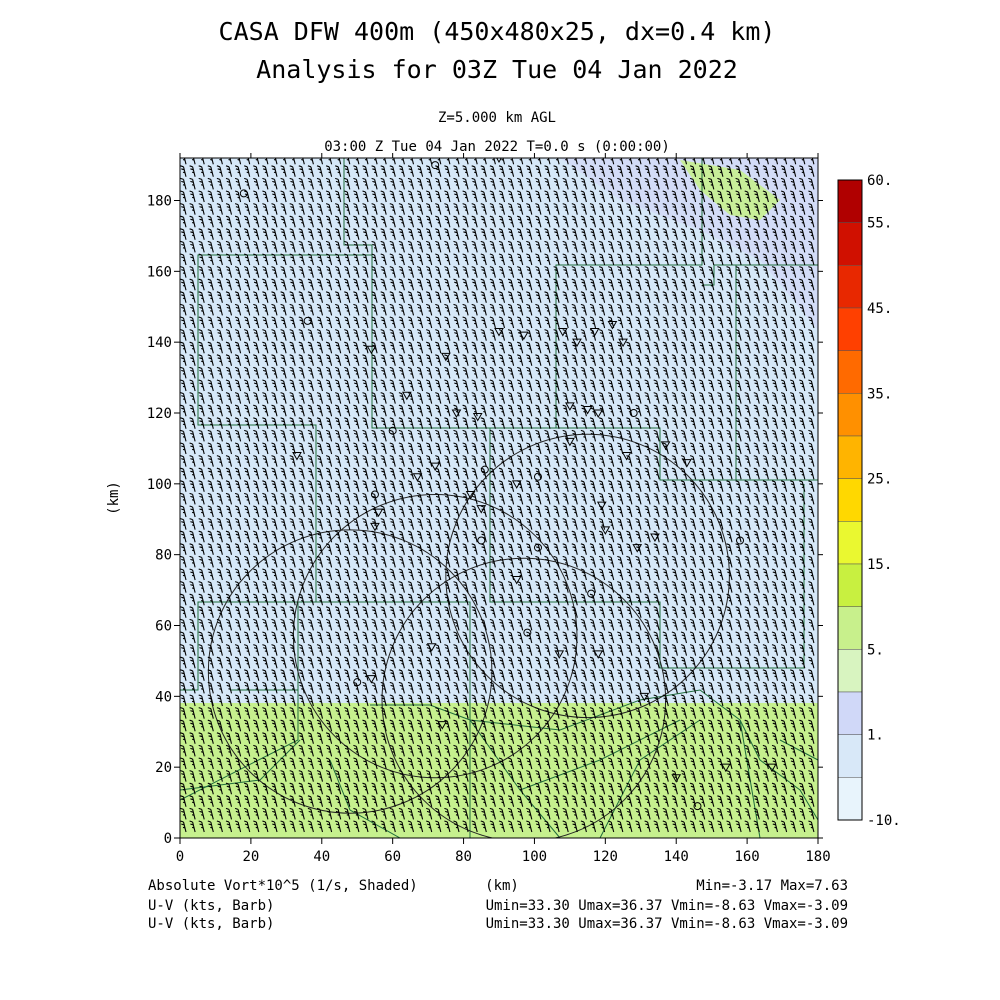 The height and width of the screenshot is (1000, 1000). Describe the element at coordinates (163, 697) in the screenshot. I see `y-tick-label: 40` at that location.